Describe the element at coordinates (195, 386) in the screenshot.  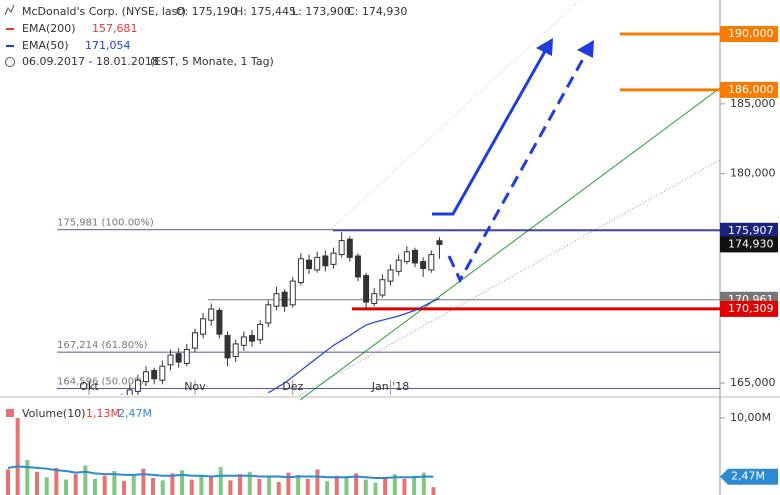
I see `x-tick-label: Nov` at that location.